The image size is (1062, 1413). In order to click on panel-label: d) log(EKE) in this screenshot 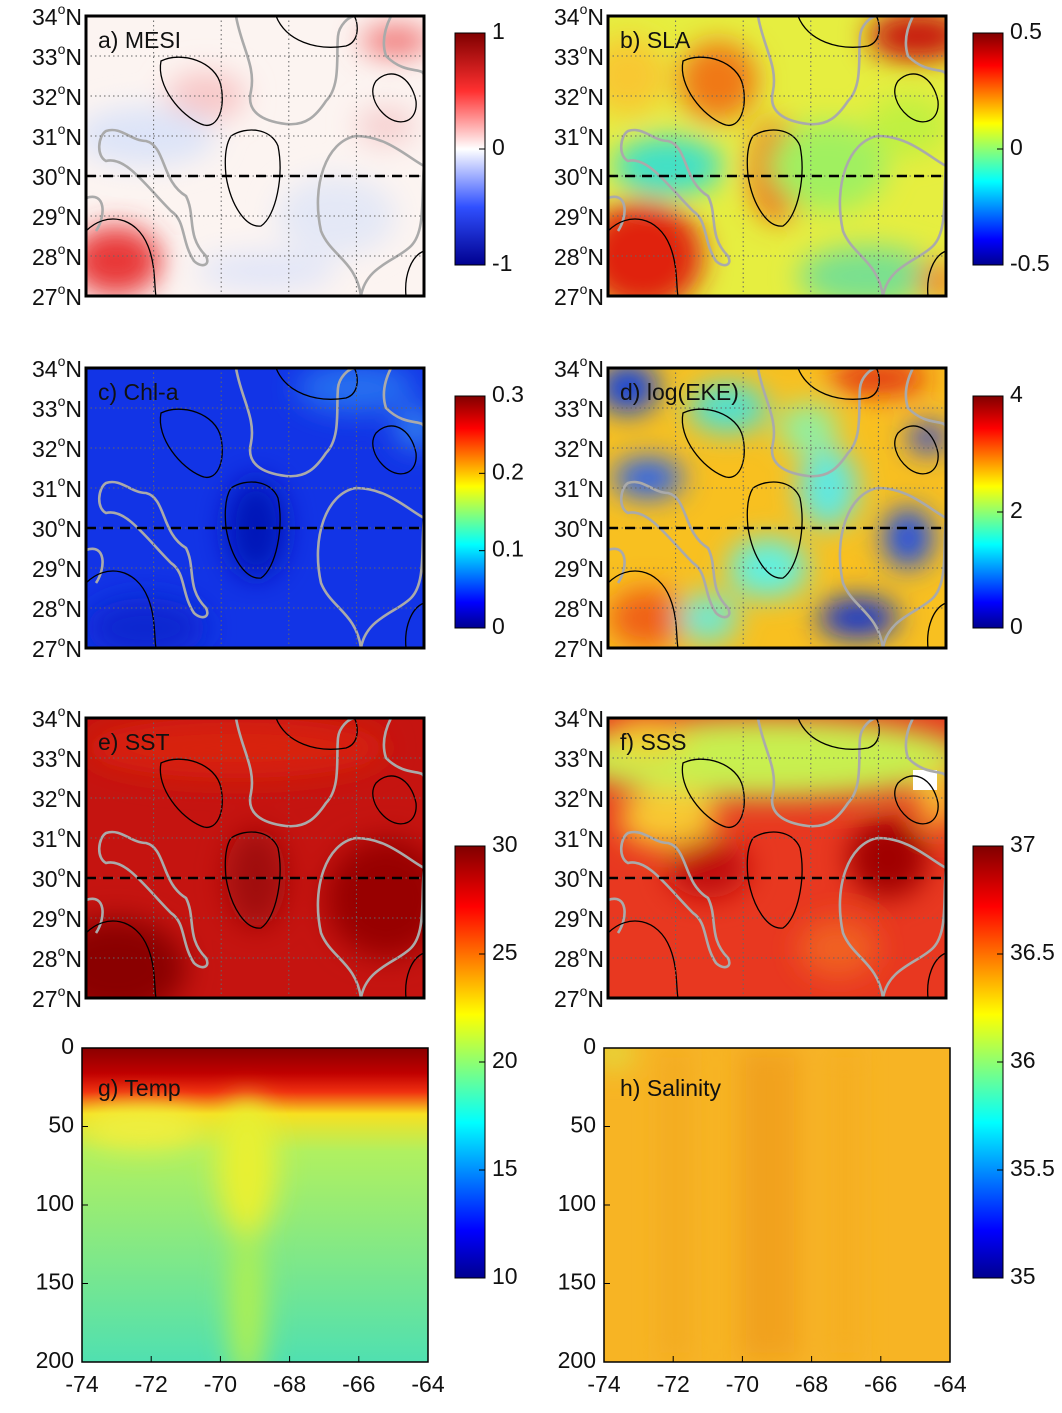, I will do `click(679, 392)`.